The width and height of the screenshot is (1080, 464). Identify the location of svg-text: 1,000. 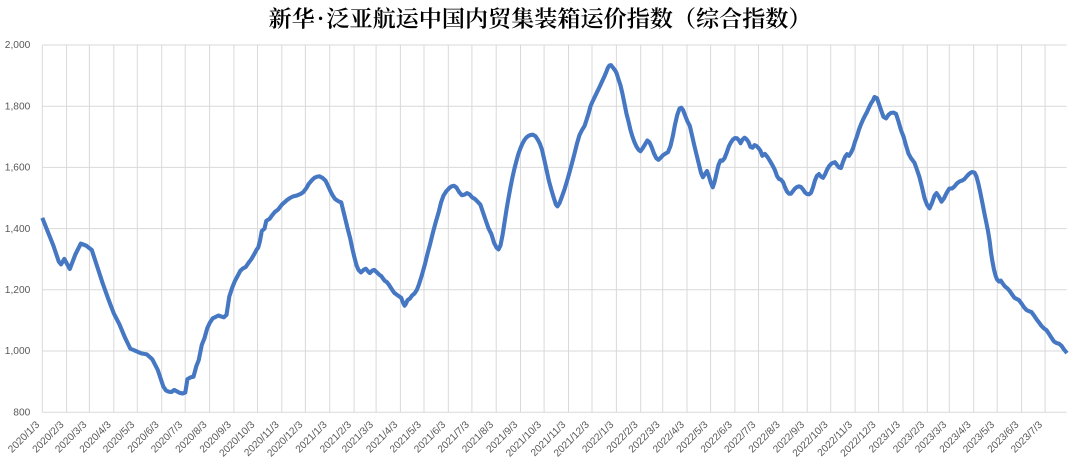
(18, 351).